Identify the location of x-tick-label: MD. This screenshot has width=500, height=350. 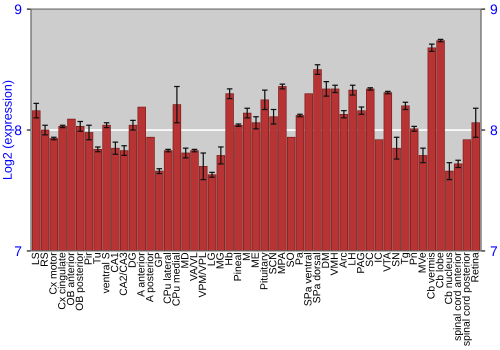
(184, 260).